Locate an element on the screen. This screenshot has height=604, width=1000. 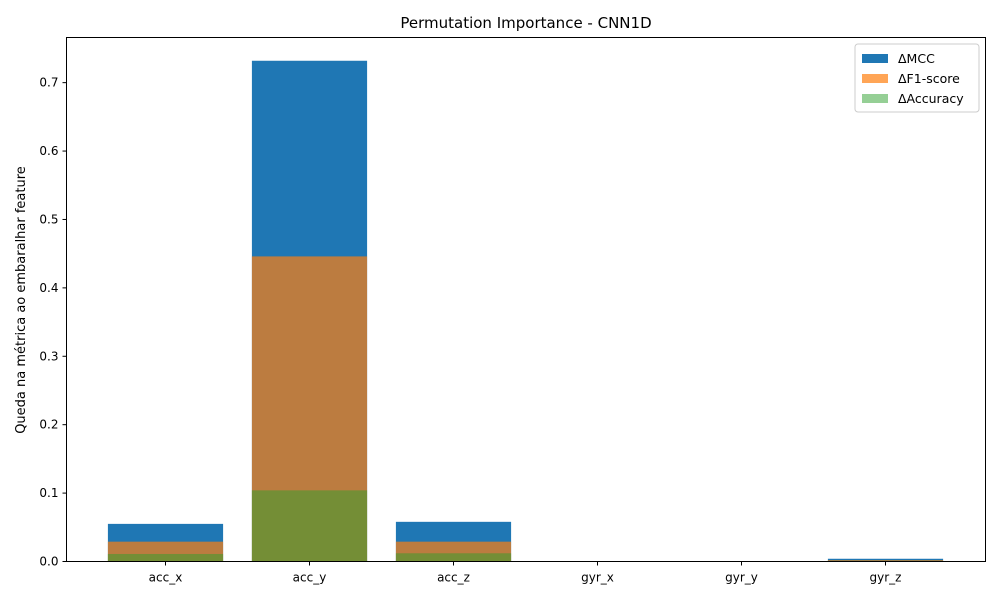
bar-2-acc_x is located at coordinates (165, 557).